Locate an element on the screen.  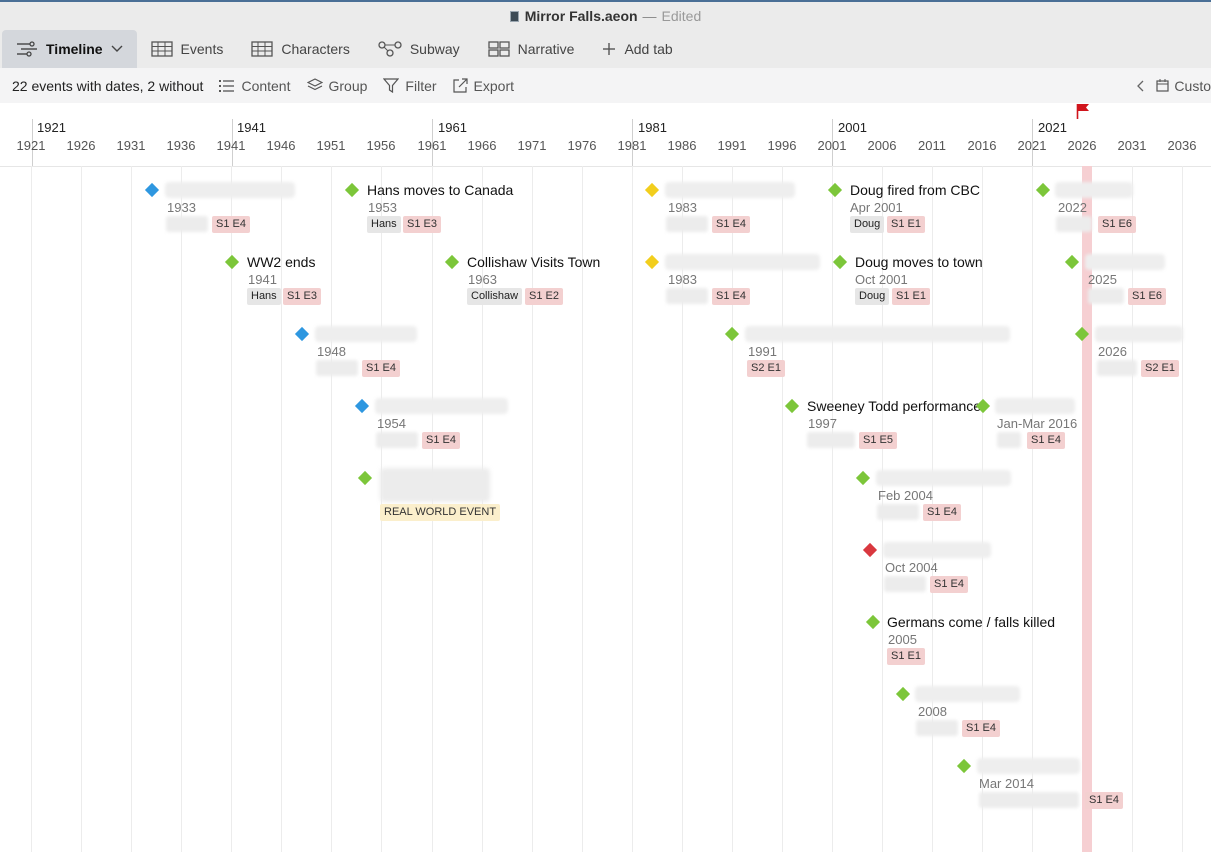
minor-year-label: 1981 is located at coordinates (632, 145).